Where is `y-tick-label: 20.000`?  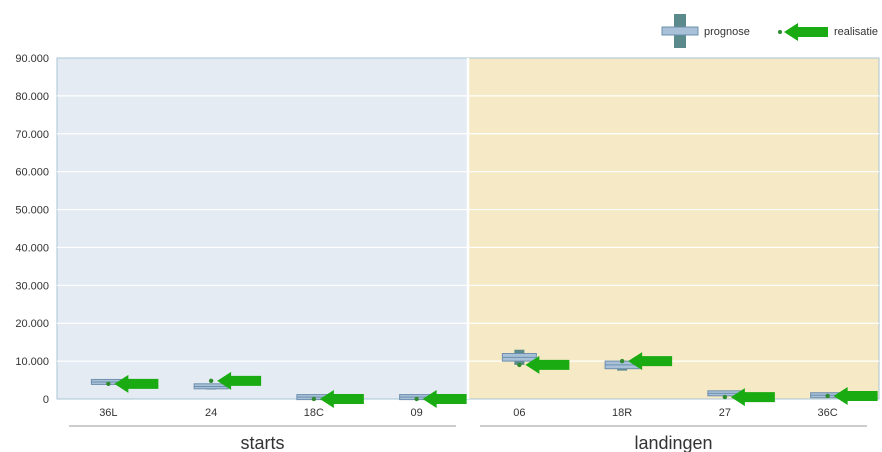 y-tick-label: 20.000 is located at coordinates (32, 324).